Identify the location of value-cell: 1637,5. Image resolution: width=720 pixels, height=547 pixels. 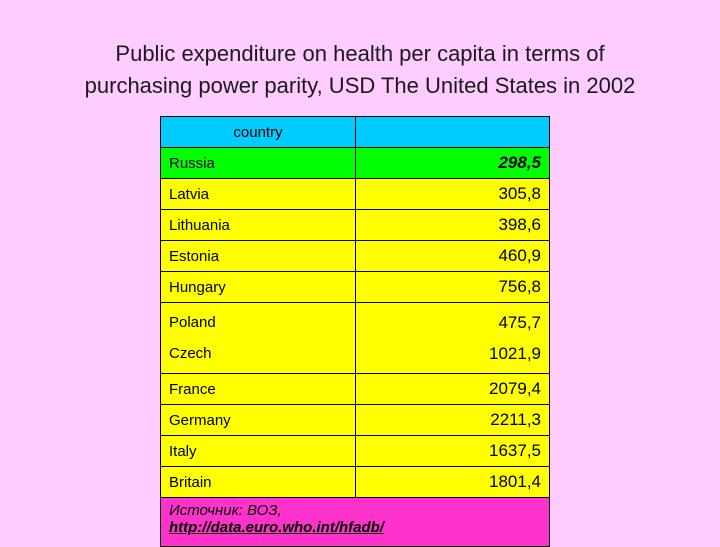
(452, 451).